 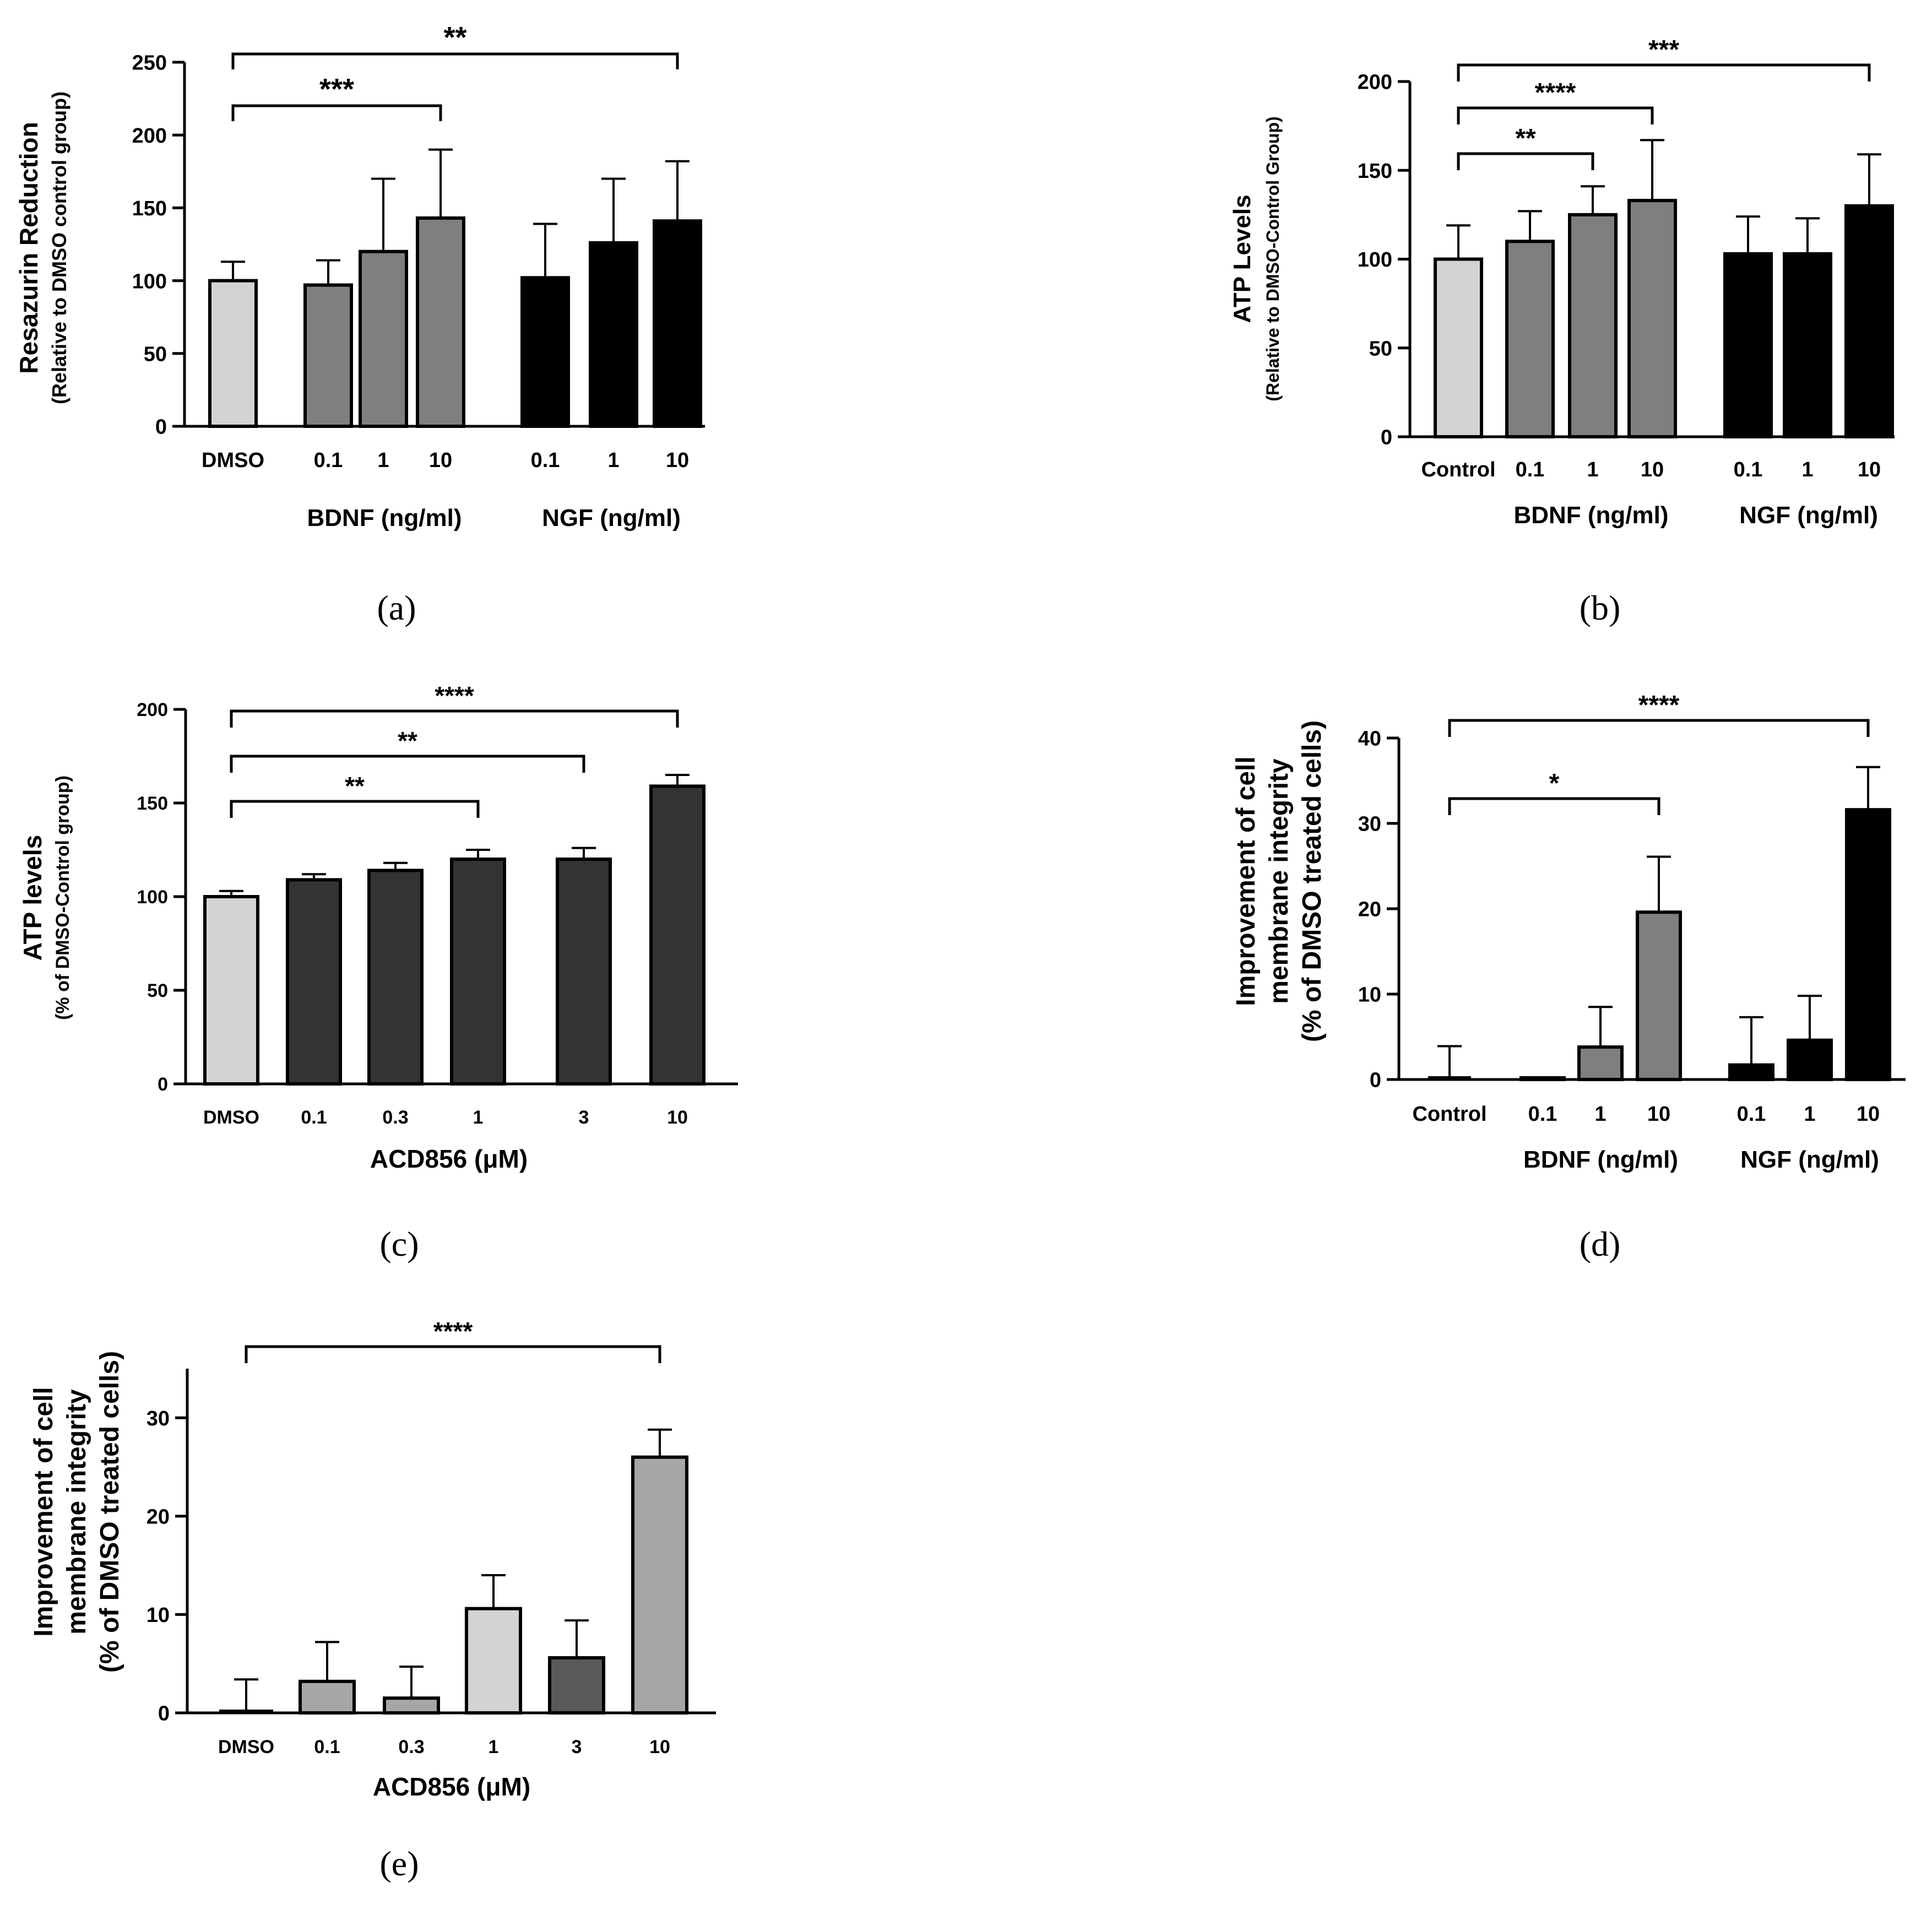 What do you see at coordinates (455, 71) in the screenshot?
I see `significance-brackets: *****` at bounding box center [455, 71].